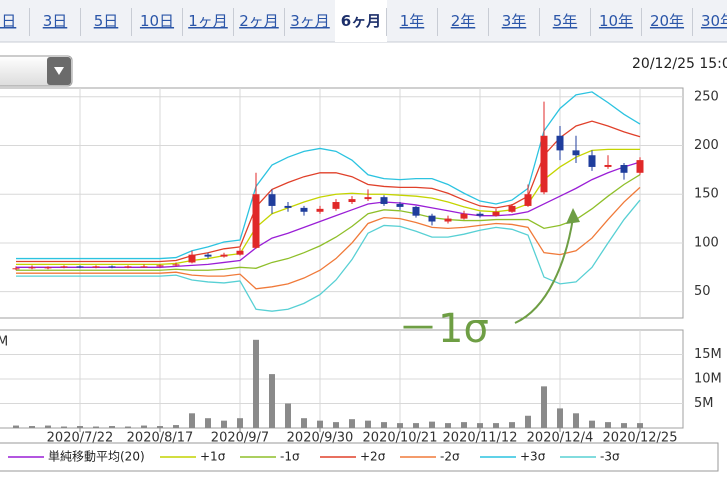 The height and width of the screenshot is (487, 727). What do you see at coordinates (373, 457) in the screenshot?
I see `legend-label: +2σ` at bounding box center [373, 457].